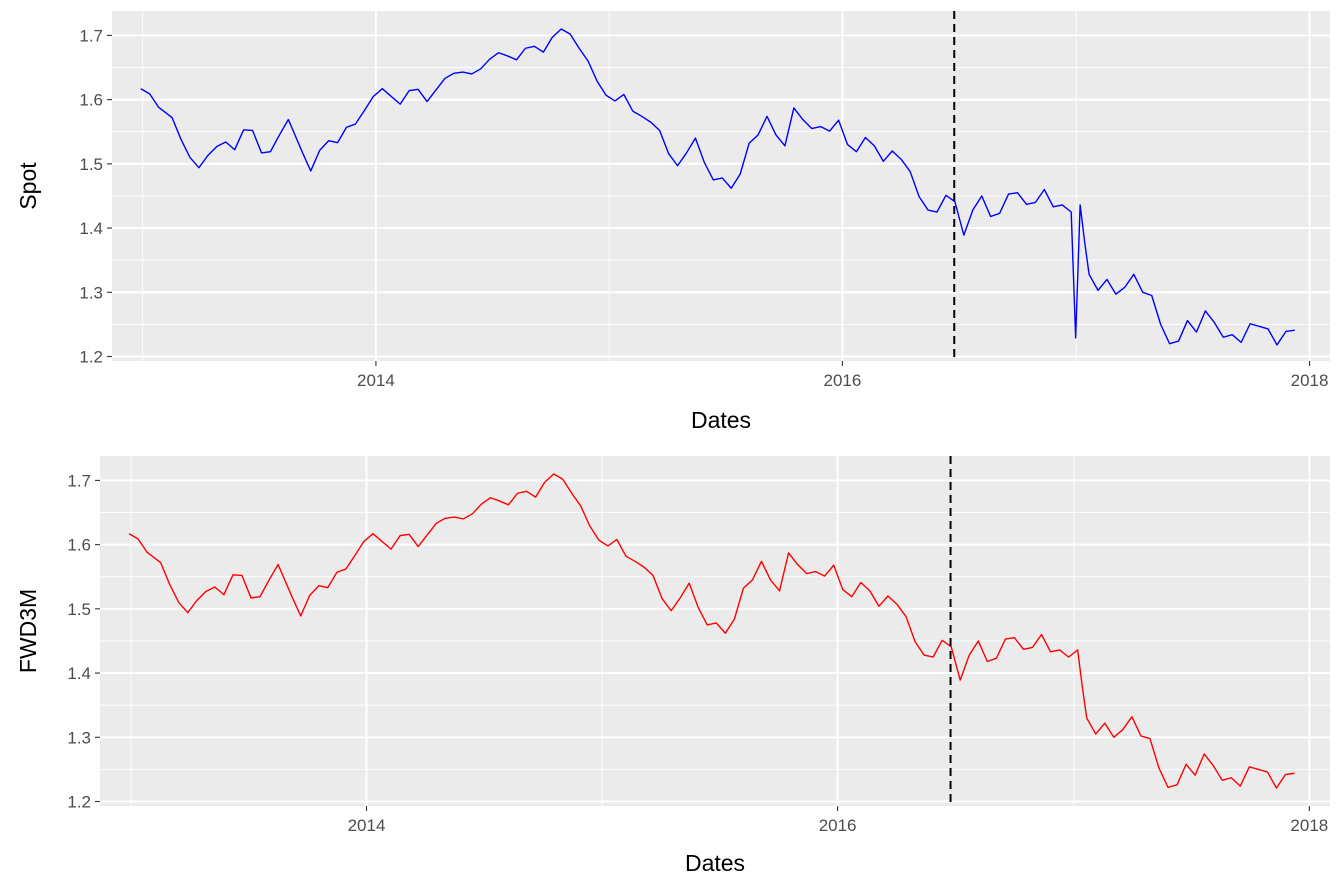 The image size is (1344, 887). I want to click on y-axis-title: Spot, so click(28, 186).